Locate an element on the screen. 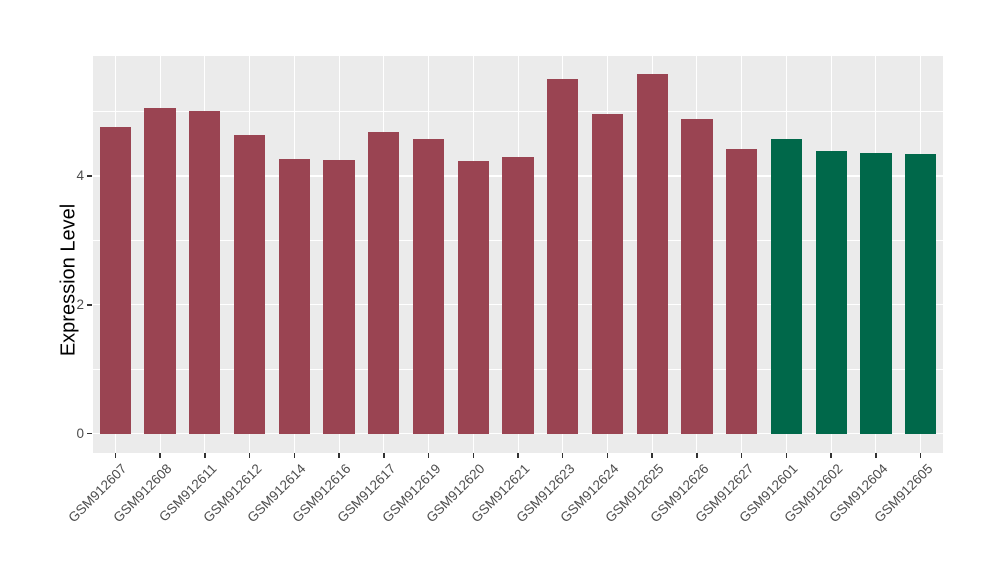 The image size is (1000, 580). bar-GSM912608 is located at coordinates (160, 271).